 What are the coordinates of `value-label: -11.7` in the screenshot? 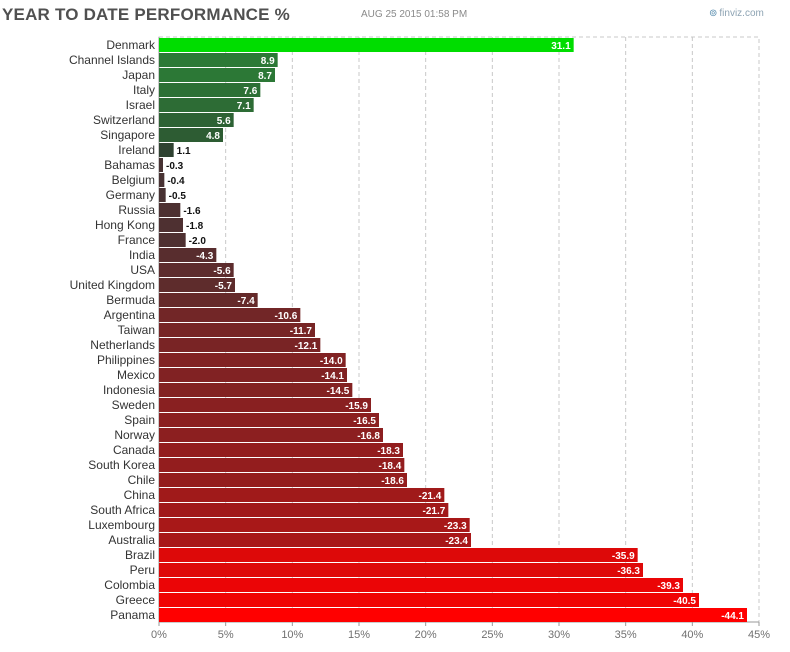 It's located at (301, 331).